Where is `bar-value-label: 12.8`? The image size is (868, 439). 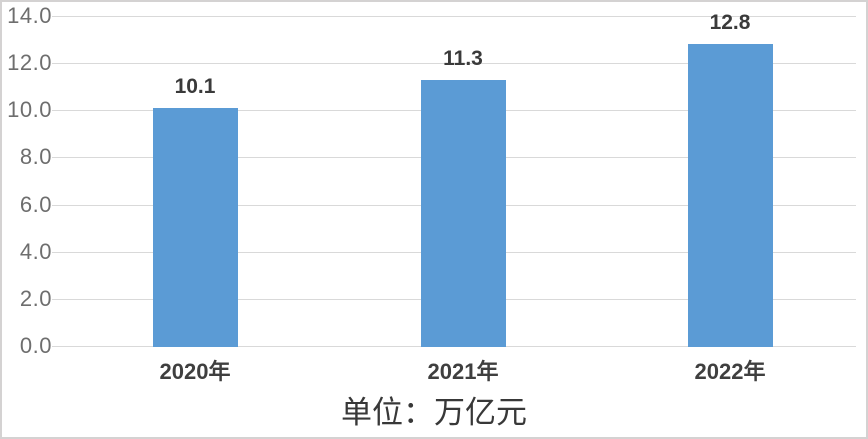 bar-value-label: 12.8 is located at coordinates (730, 22).